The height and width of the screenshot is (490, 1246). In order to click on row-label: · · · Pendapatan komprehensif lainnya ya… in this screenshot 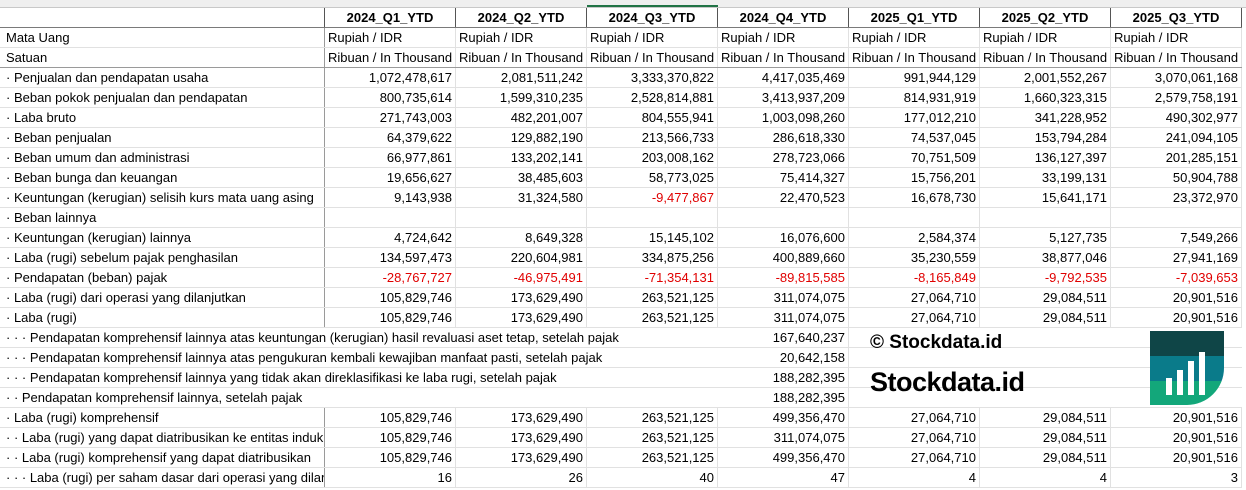, I will do `click(281, 377)`.